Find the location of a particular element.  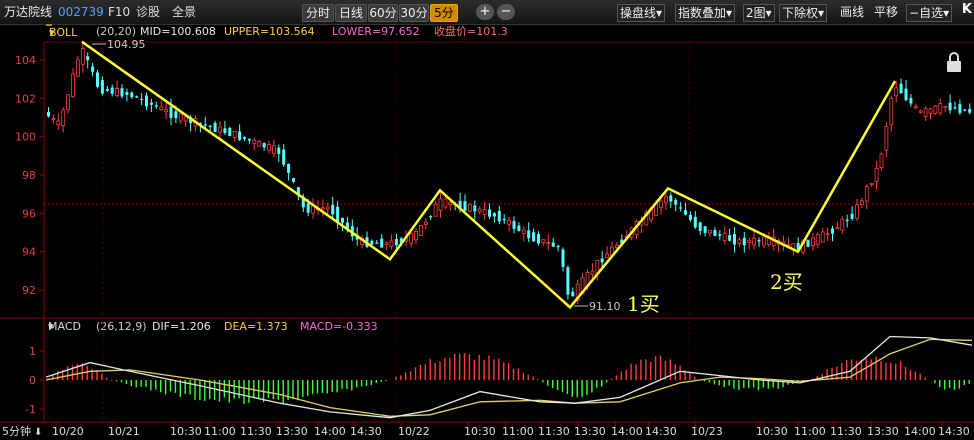

lock-icon is located at coordinates (954, 62).